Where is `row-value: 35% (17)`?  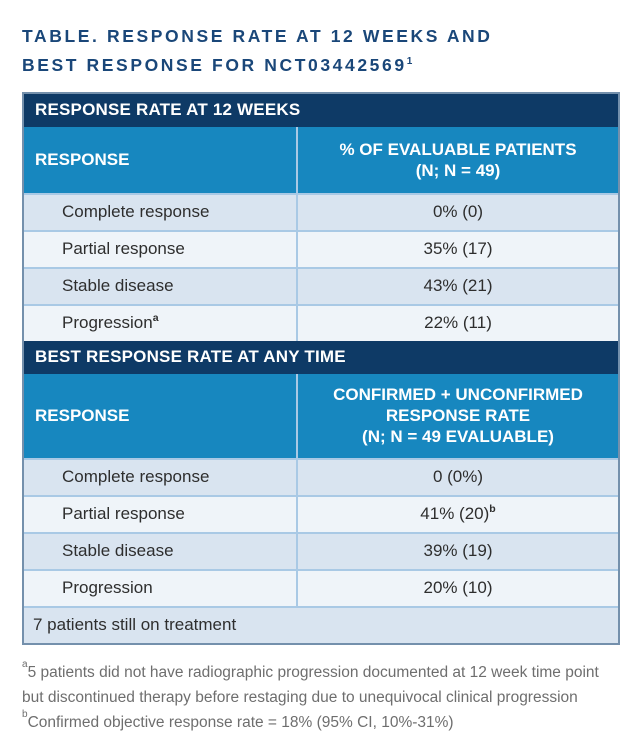 row-value: 35% (17) is located at coordinates (458, 249).